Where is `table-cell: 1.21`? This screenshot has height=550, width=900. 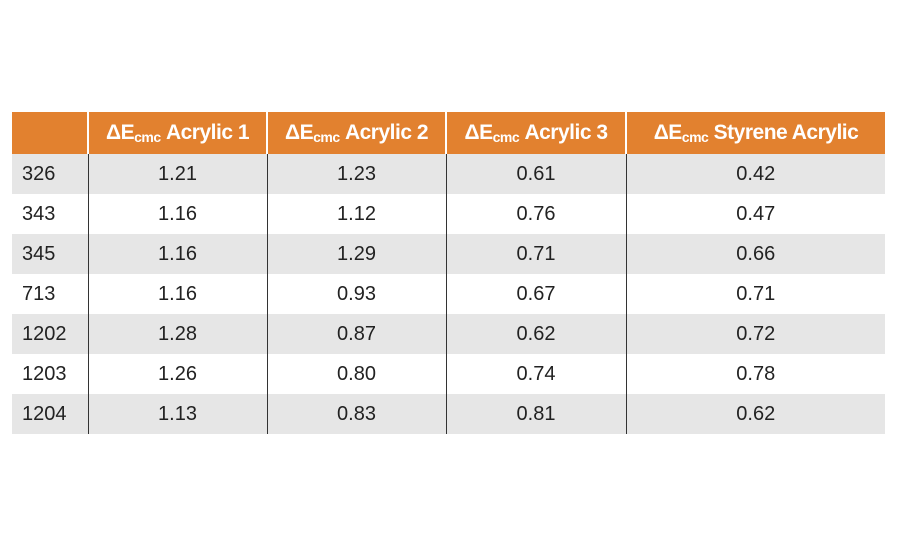 table-cell: 1.21 is located at coordinates (177, 174).